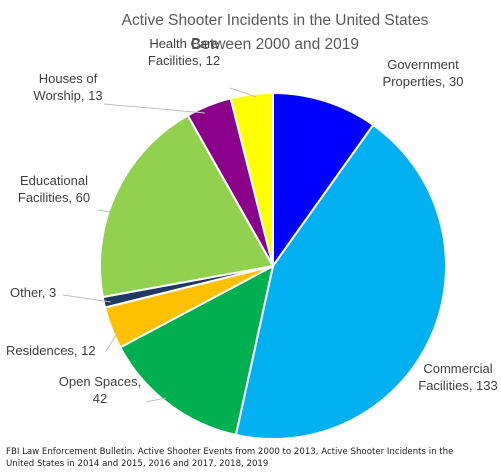 The height and width of the screenshot is (474, 501). What do you see at coordinates (67, 95) in the screenshot?
I see `data-label-line: Worship, 13` at bounding box center [67, 95].